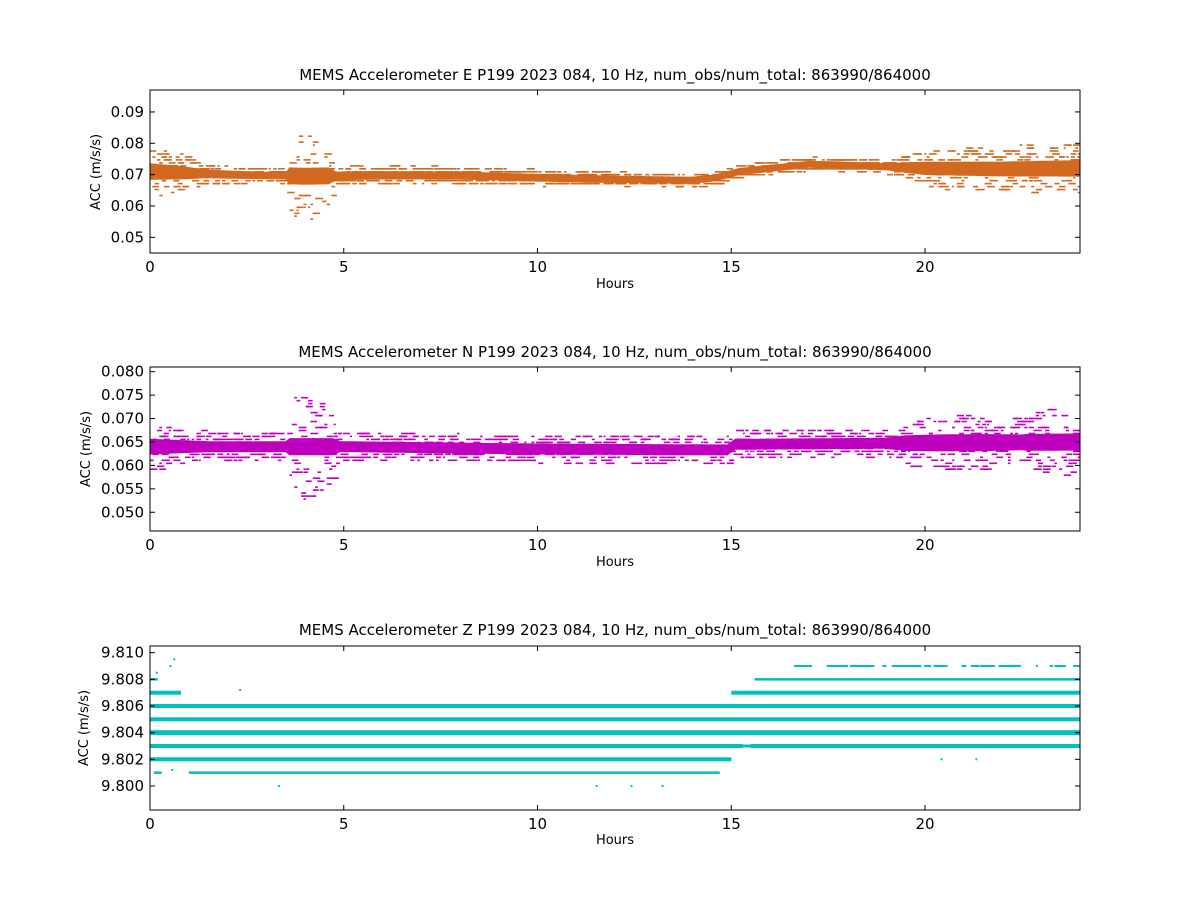  I want to click on data-level-z, so click(441, 759).